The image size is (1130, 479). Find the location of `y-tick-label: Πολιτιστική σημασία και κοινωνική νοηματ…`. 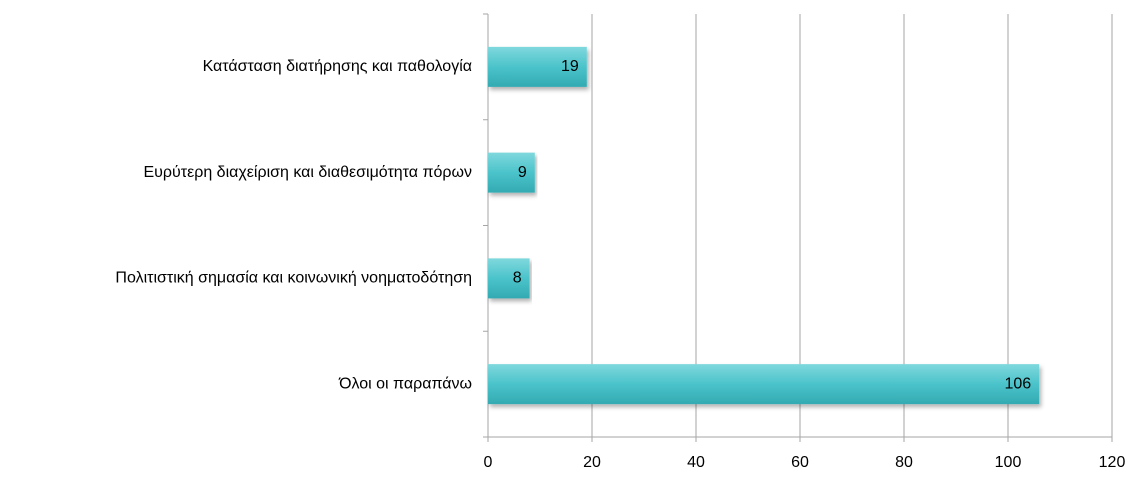

y-tick-label: Πολιτιστική σημασία και κοινωνική νοηματ… is located at coordinates (293, 278).